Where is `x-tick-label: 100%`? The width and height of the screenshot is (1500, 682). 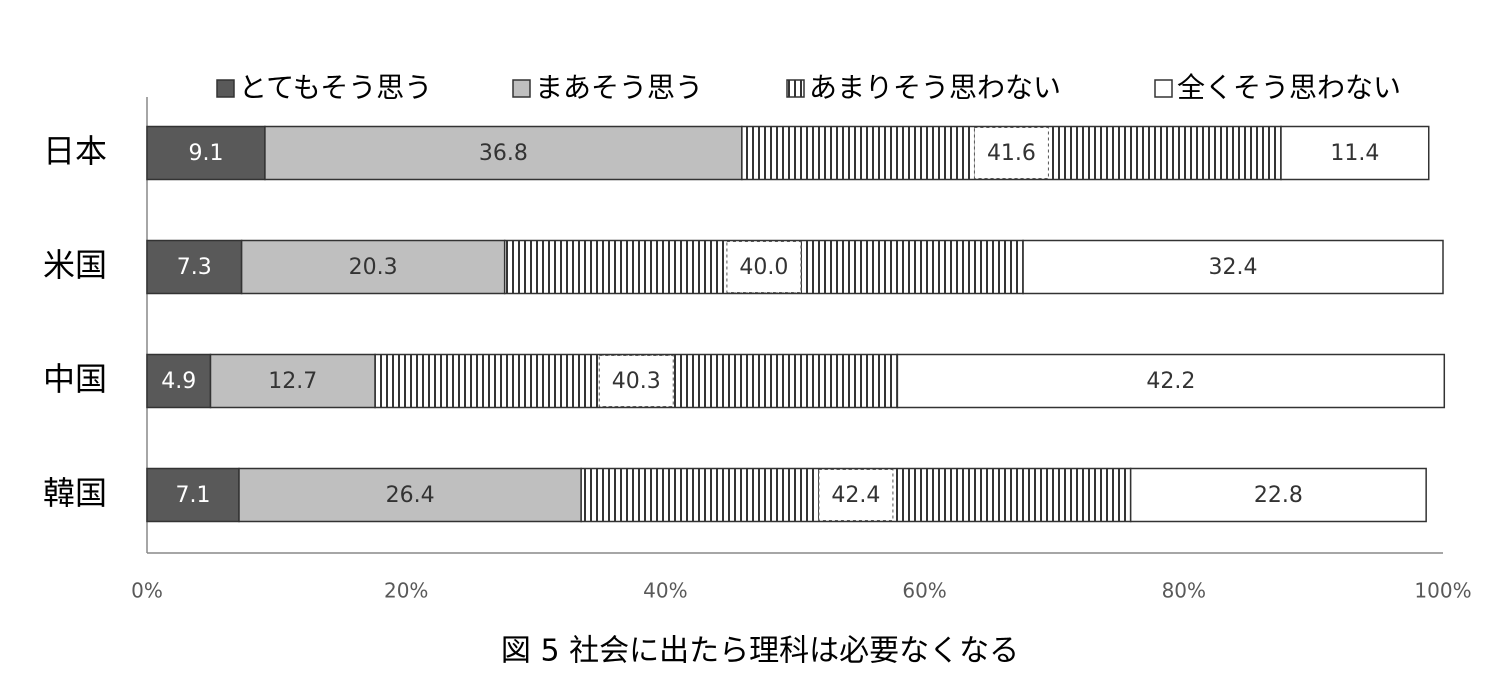
x-tick-label: 100% is located at coordinates (1442, 591).